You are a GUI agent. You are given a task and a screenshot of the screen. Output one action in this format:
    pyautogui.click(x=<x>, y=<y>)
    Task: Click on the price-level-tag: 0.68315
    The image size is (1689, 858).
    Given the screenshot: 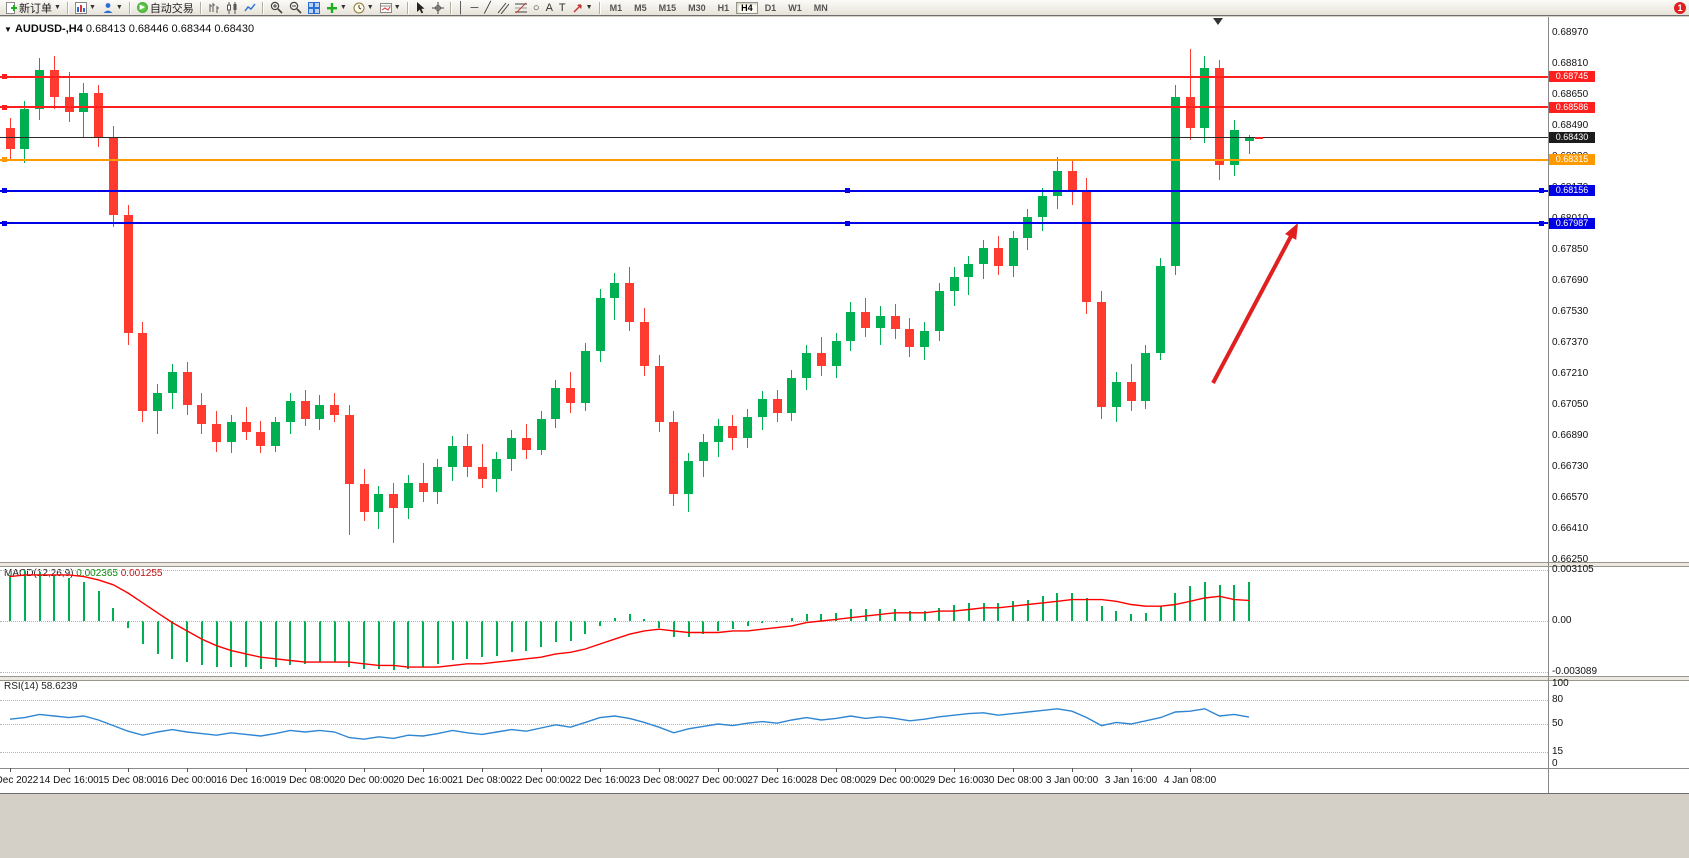 What is the action you would take?
    pyautogui.click(x=1572, y=160)
    